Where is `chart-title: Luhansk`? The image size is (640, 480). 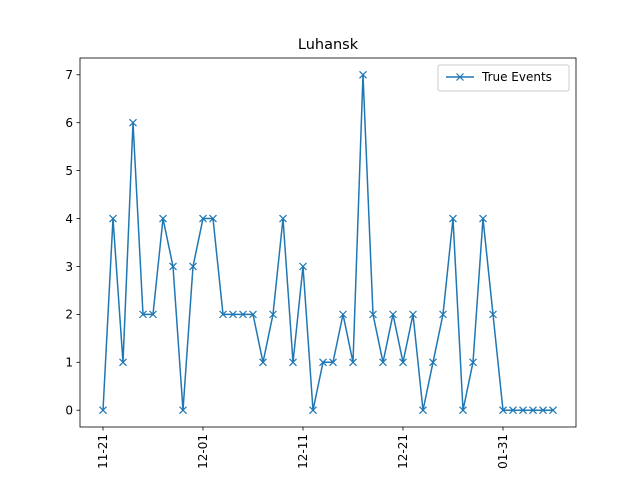 chart-title: Luhansk is located at coordinates (328, 45).